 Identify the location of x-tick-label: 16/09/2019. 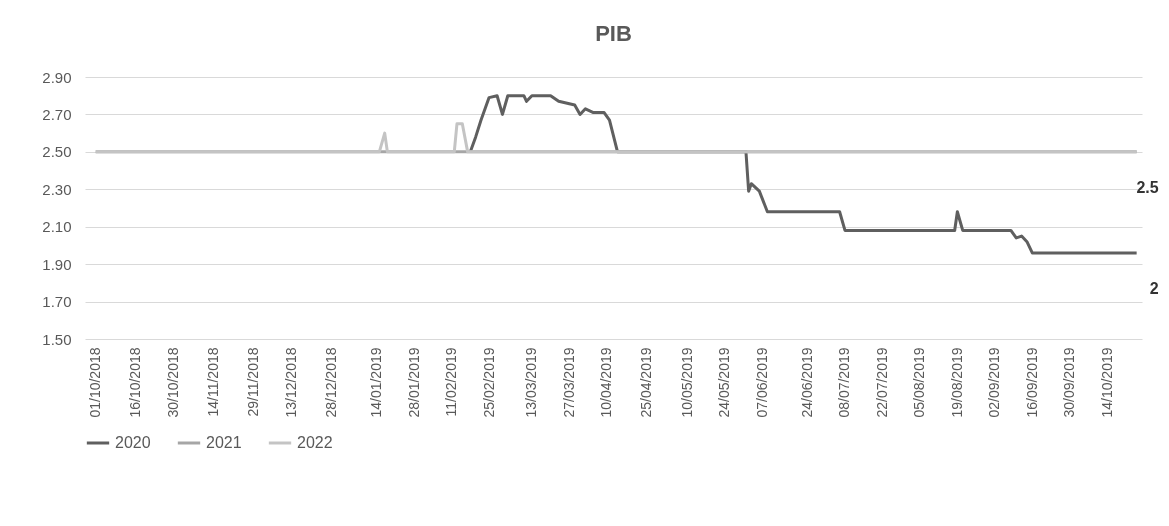
(1031, 382).